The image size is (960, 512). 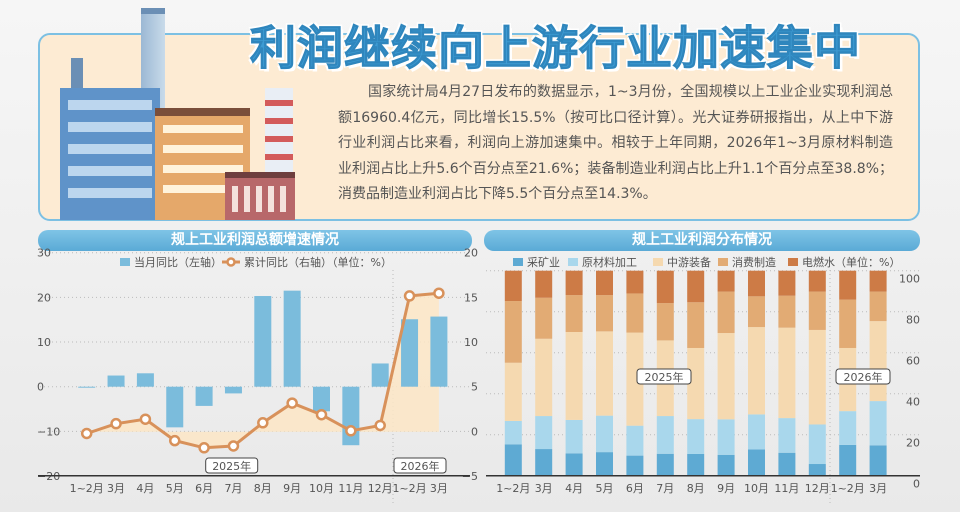 I want to click on left-axis-tick: −20, so click(x=48, y=476).